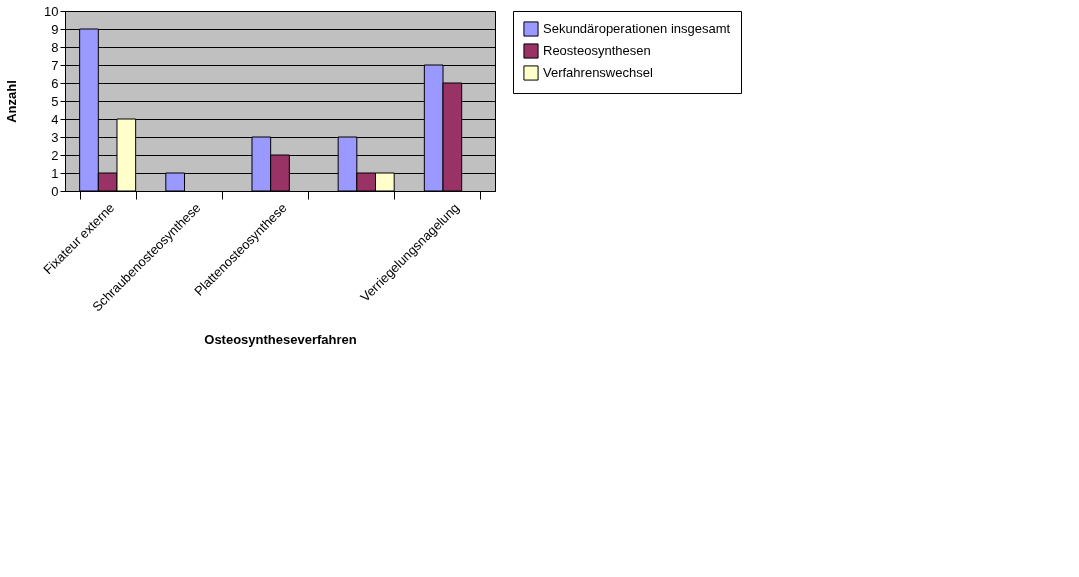  I want to click on y-axis-title: Anzahl, so click(12, 101).